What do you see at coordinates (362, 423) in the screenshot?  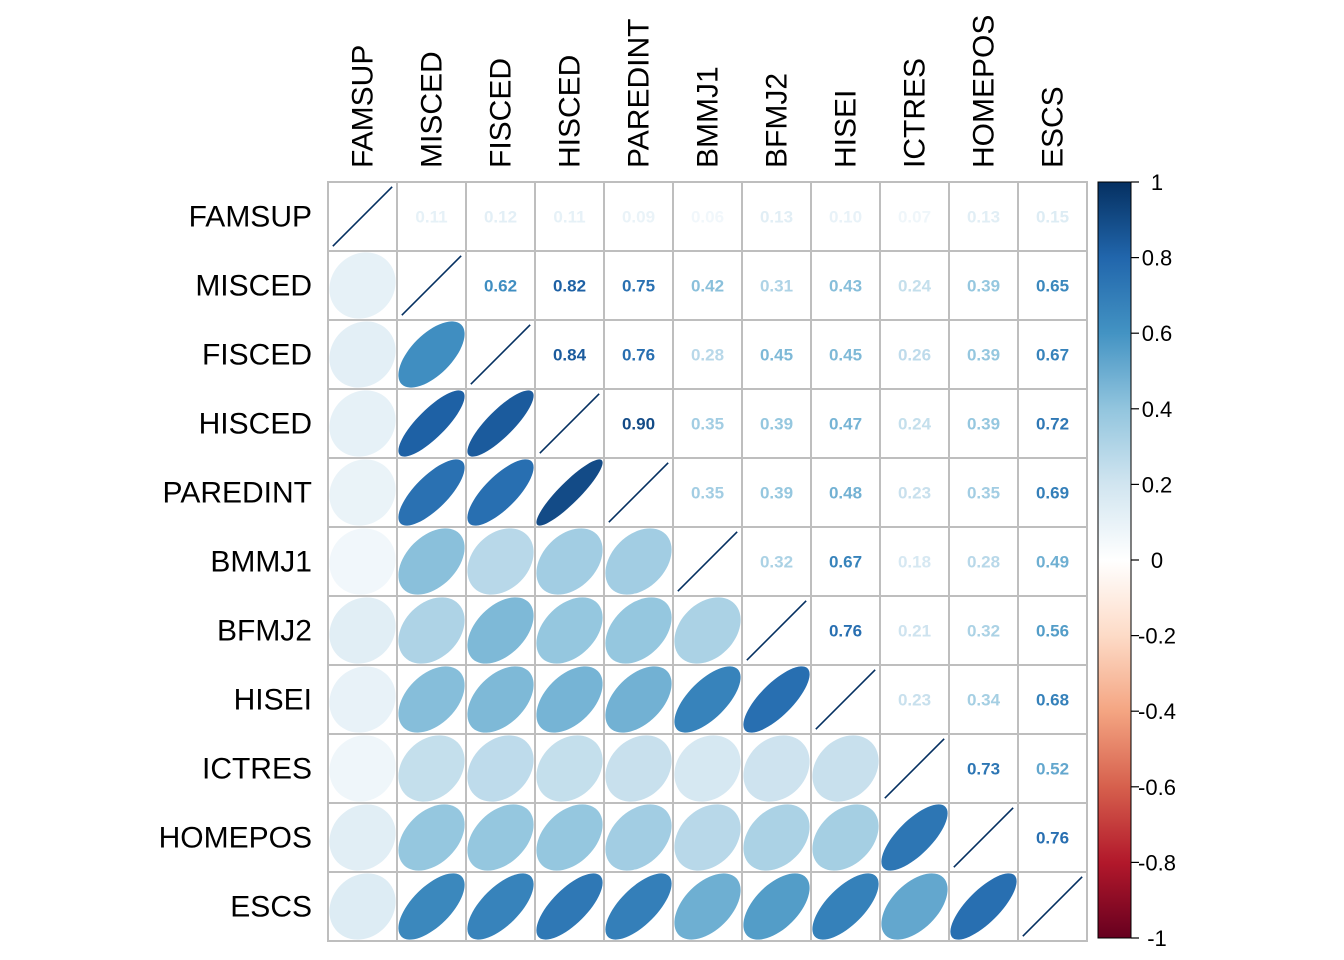 I see `ellipse-hisced-famsup` at bounding box center [362, 423].